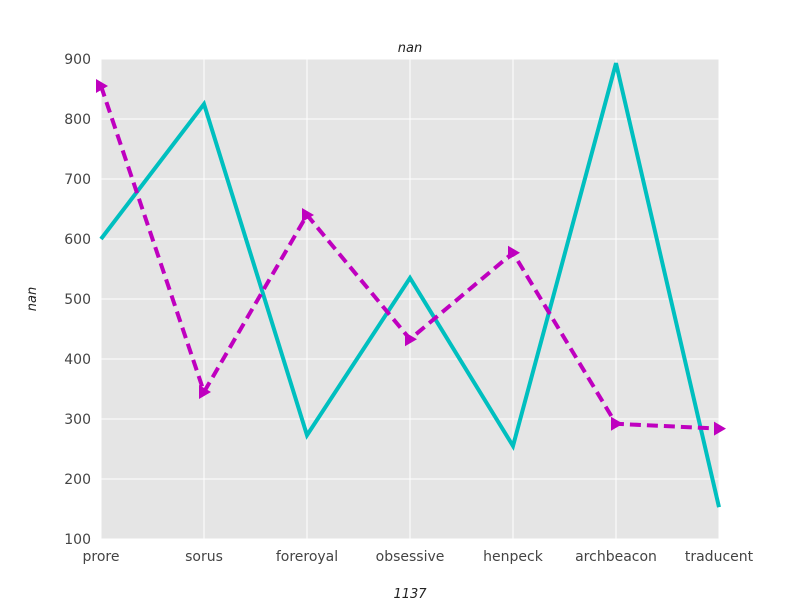  I want to click on x-axis-title: 1137, so click(410, 593).